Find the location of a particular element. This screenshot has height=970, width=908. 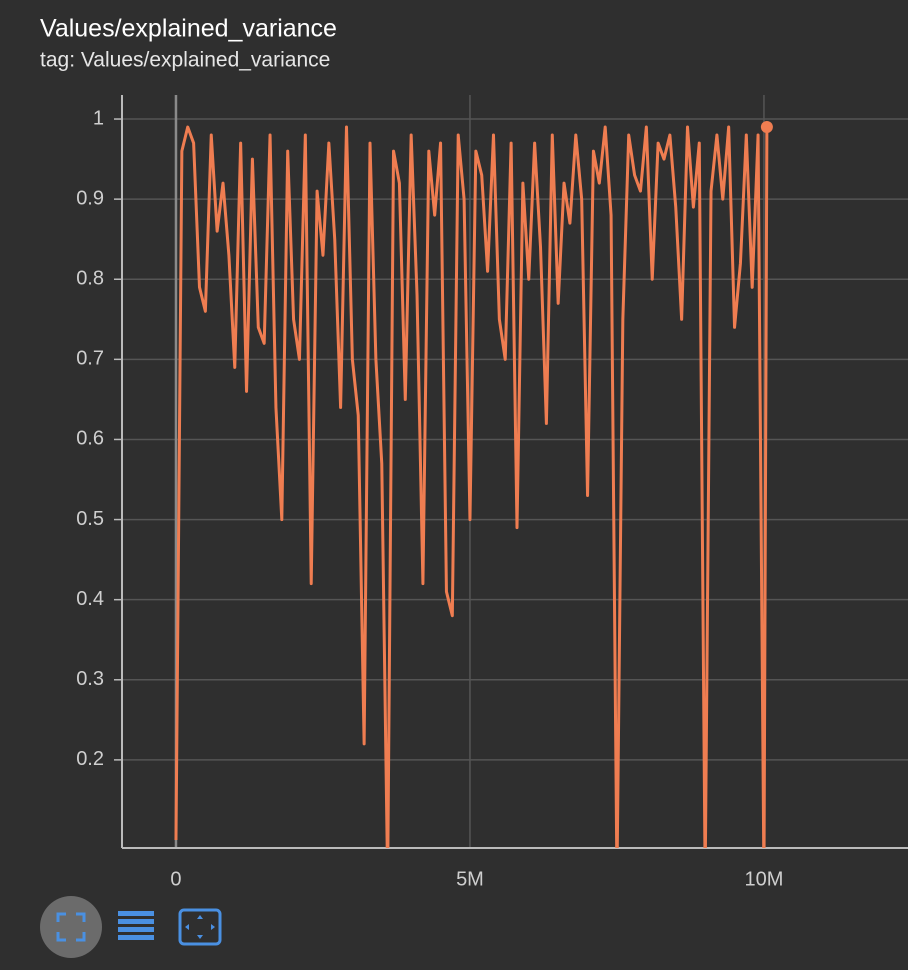

legend-toggle is located at coordinates (136, 925).